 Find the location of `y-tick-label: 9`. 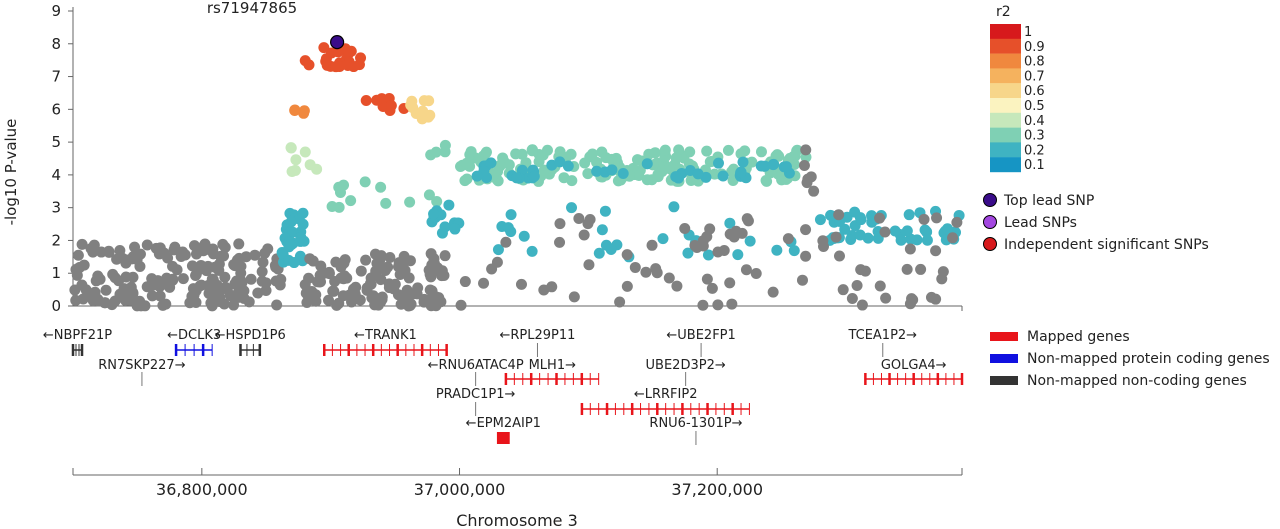

y-tick-label: 9 is located at coordinates (56, 11).